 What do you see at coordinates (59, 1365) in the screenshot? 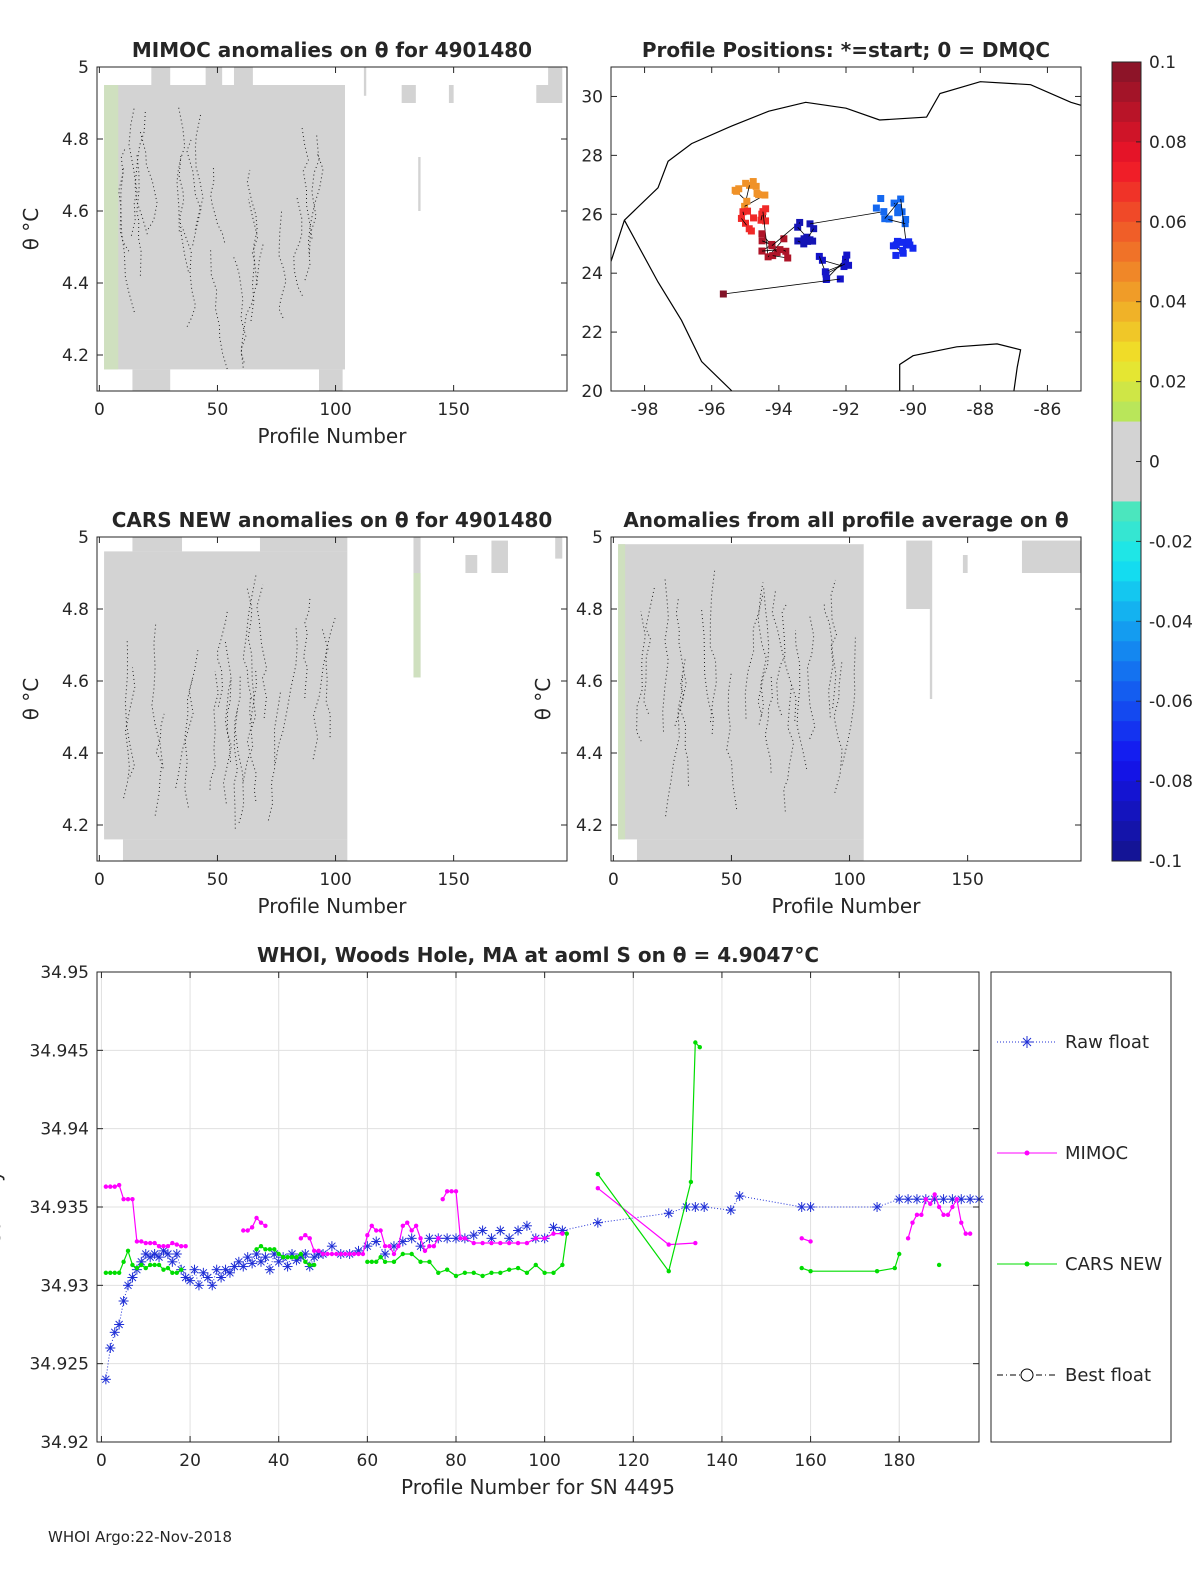
I see `y-tick-label: 34.925` at bounding box center [59, 1365].